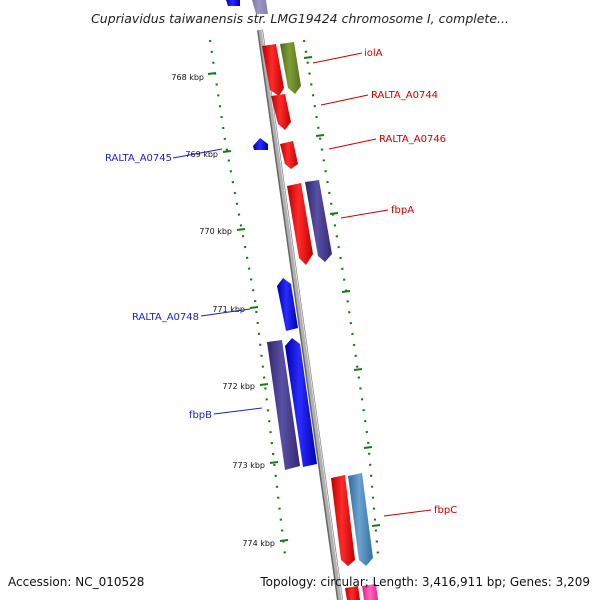 Image resolution: width=600 pixels, height=600 pixels. Describe the element at coordinates (343, 520) in the screenshot. I see `gene-fbpC` at that location.